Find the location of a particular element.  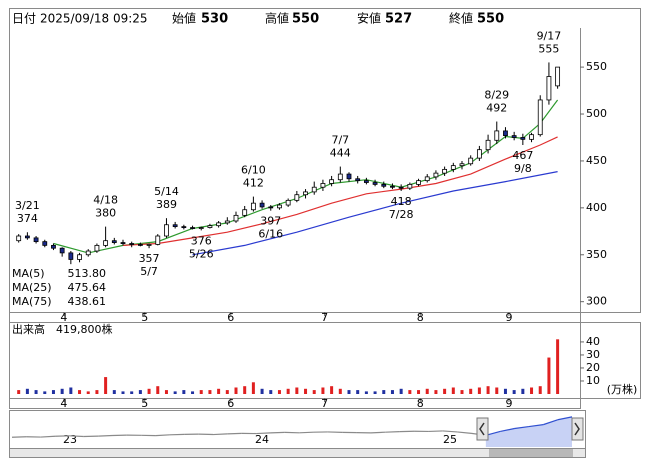

volume-unit: (万株) is located at coordinates (622, 389).